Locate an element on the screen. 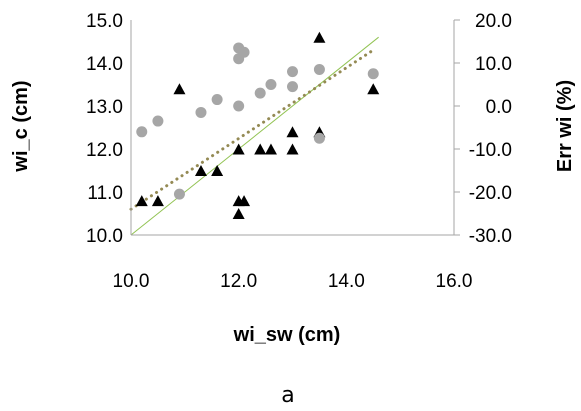 The height and width of the screenshot is (411, 581). y-tick-label: 14.0 is located at coordinates (104, 64).